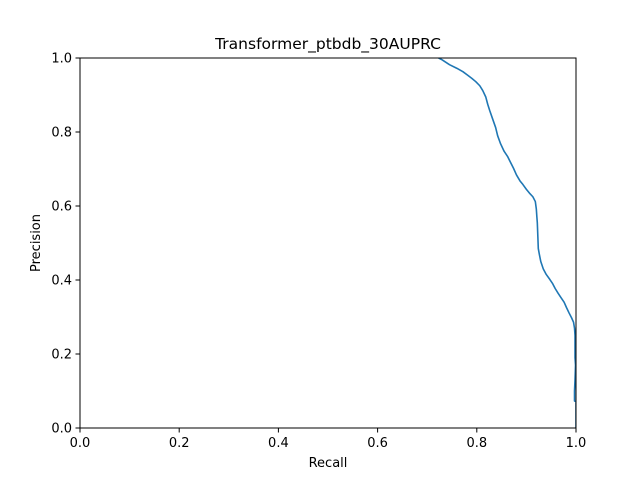 The image size is (640, 480). Describe the element at coordinates (61, 281) in the screenshot. I see `y-tick-label: 0.4` at that location.